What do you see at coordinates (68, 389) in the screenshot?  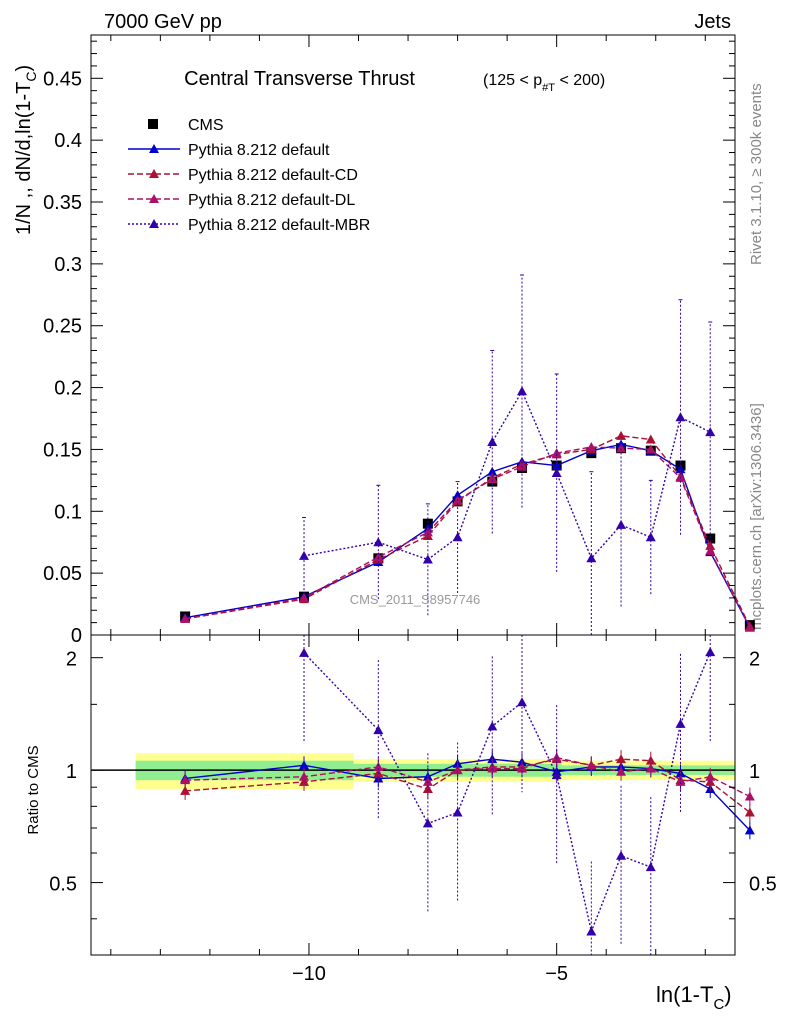 I see `y-tick-label: 0.2` at bounding box center [68, 389].